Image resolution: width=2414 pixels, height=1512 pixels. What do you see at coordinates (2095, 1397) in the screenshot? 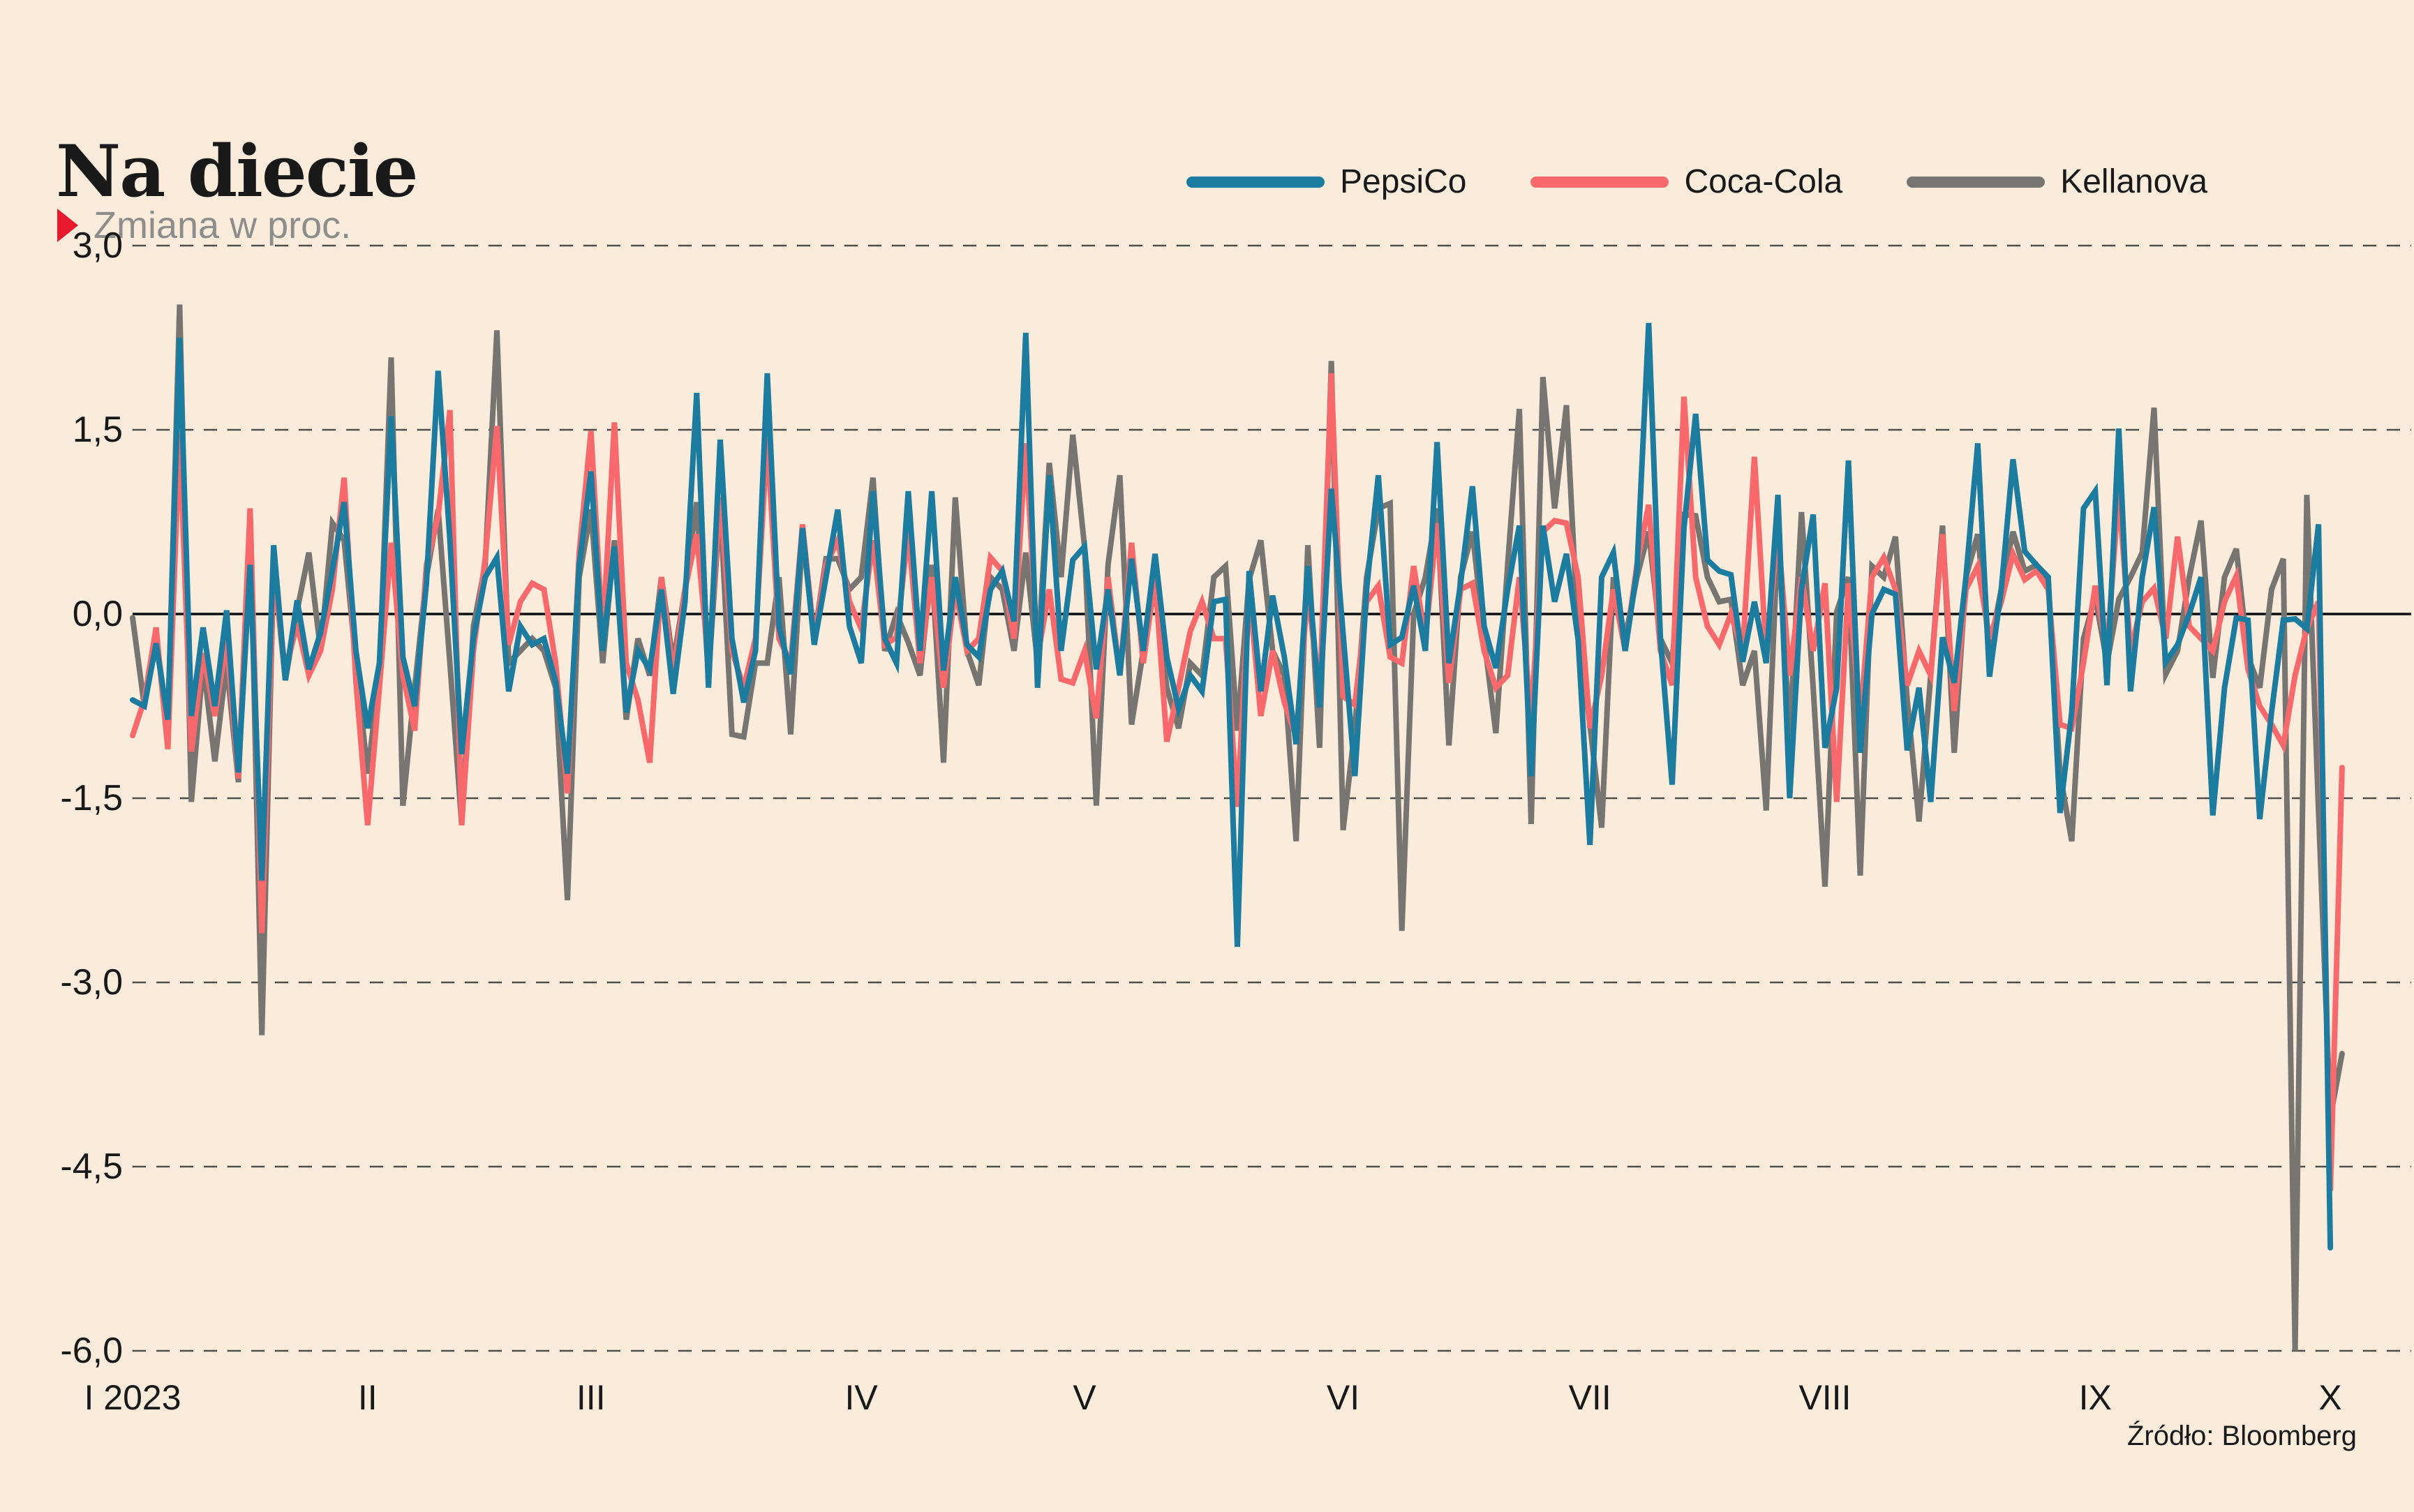
I see `x-tick-label: IX` at bounding box center [2095, 1397].